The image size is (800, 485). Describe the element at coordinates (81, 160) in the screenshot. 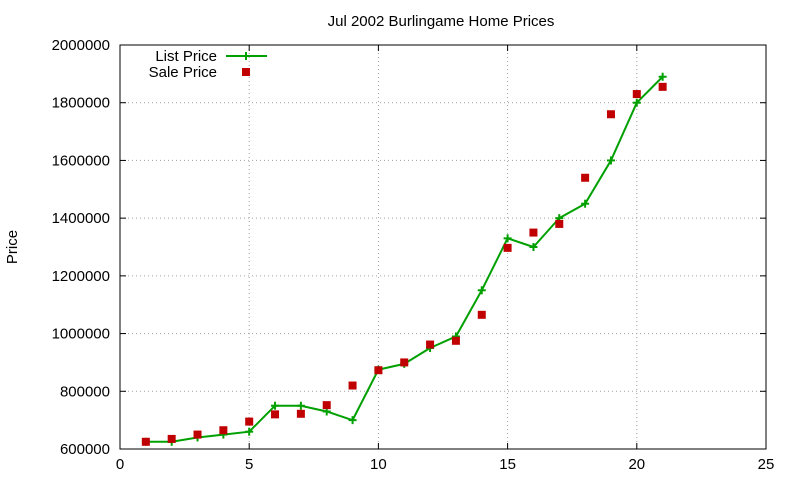

I see `y-tick-label: 1600000` at that location.